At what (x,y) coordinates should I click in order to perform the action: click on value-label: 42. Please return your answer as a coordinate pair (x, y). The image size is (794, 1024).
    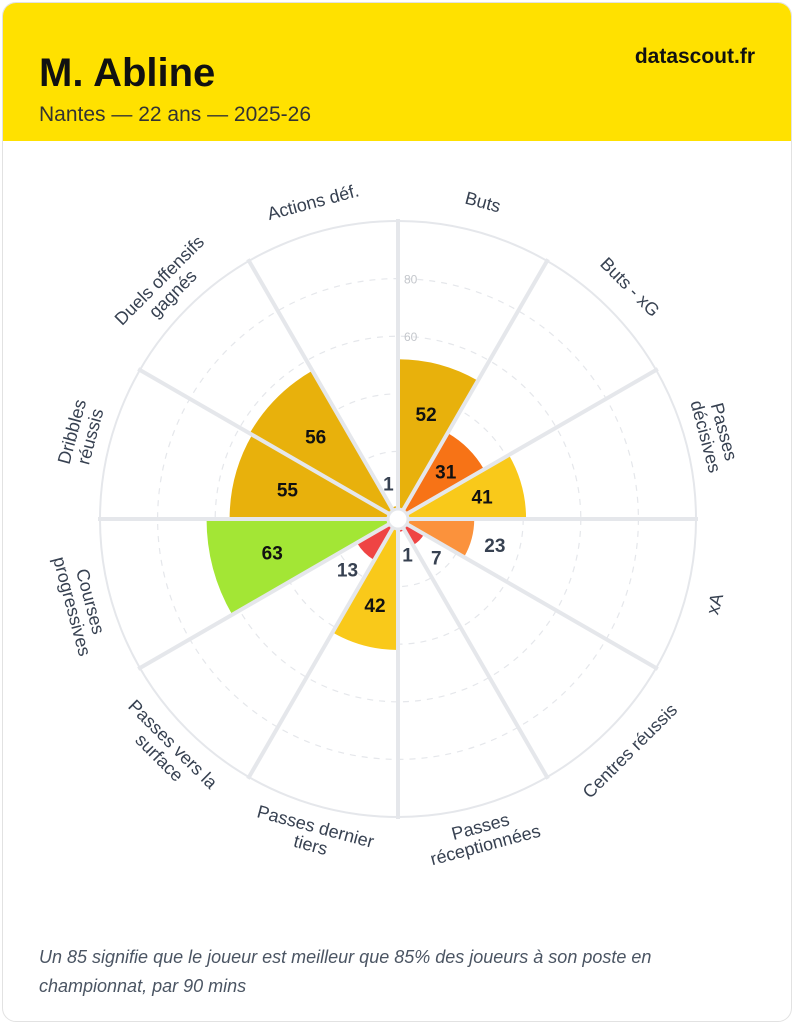
    Looking at the image, I should click on (374, 606).